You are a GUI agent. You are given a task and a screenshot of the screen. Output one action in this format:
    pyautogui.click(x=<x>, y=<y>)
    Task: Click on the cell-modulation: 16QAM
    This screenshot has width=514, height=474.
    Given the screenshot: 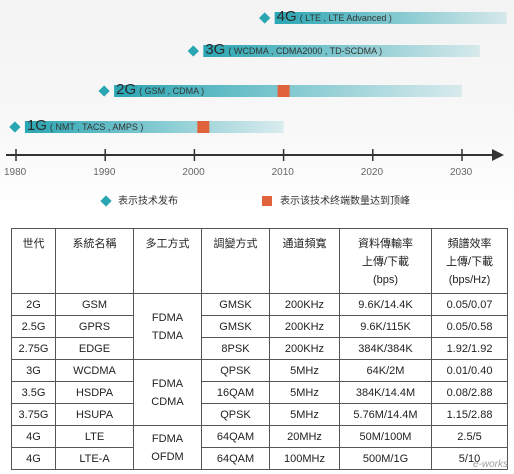 What is the action you would take?
    pyautogui.click(x=235, y=392)
    